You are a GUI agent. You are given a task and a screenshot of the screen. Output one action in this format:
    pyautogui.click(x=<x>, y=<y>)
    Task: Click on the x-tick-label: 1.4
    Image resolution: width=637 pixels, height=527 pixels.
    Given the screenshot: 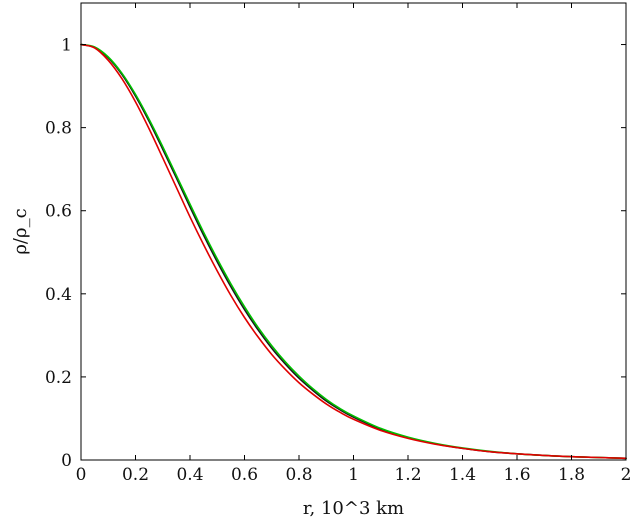 What is the action you would take?
    pyautogui.click(x=462, y=475)
    